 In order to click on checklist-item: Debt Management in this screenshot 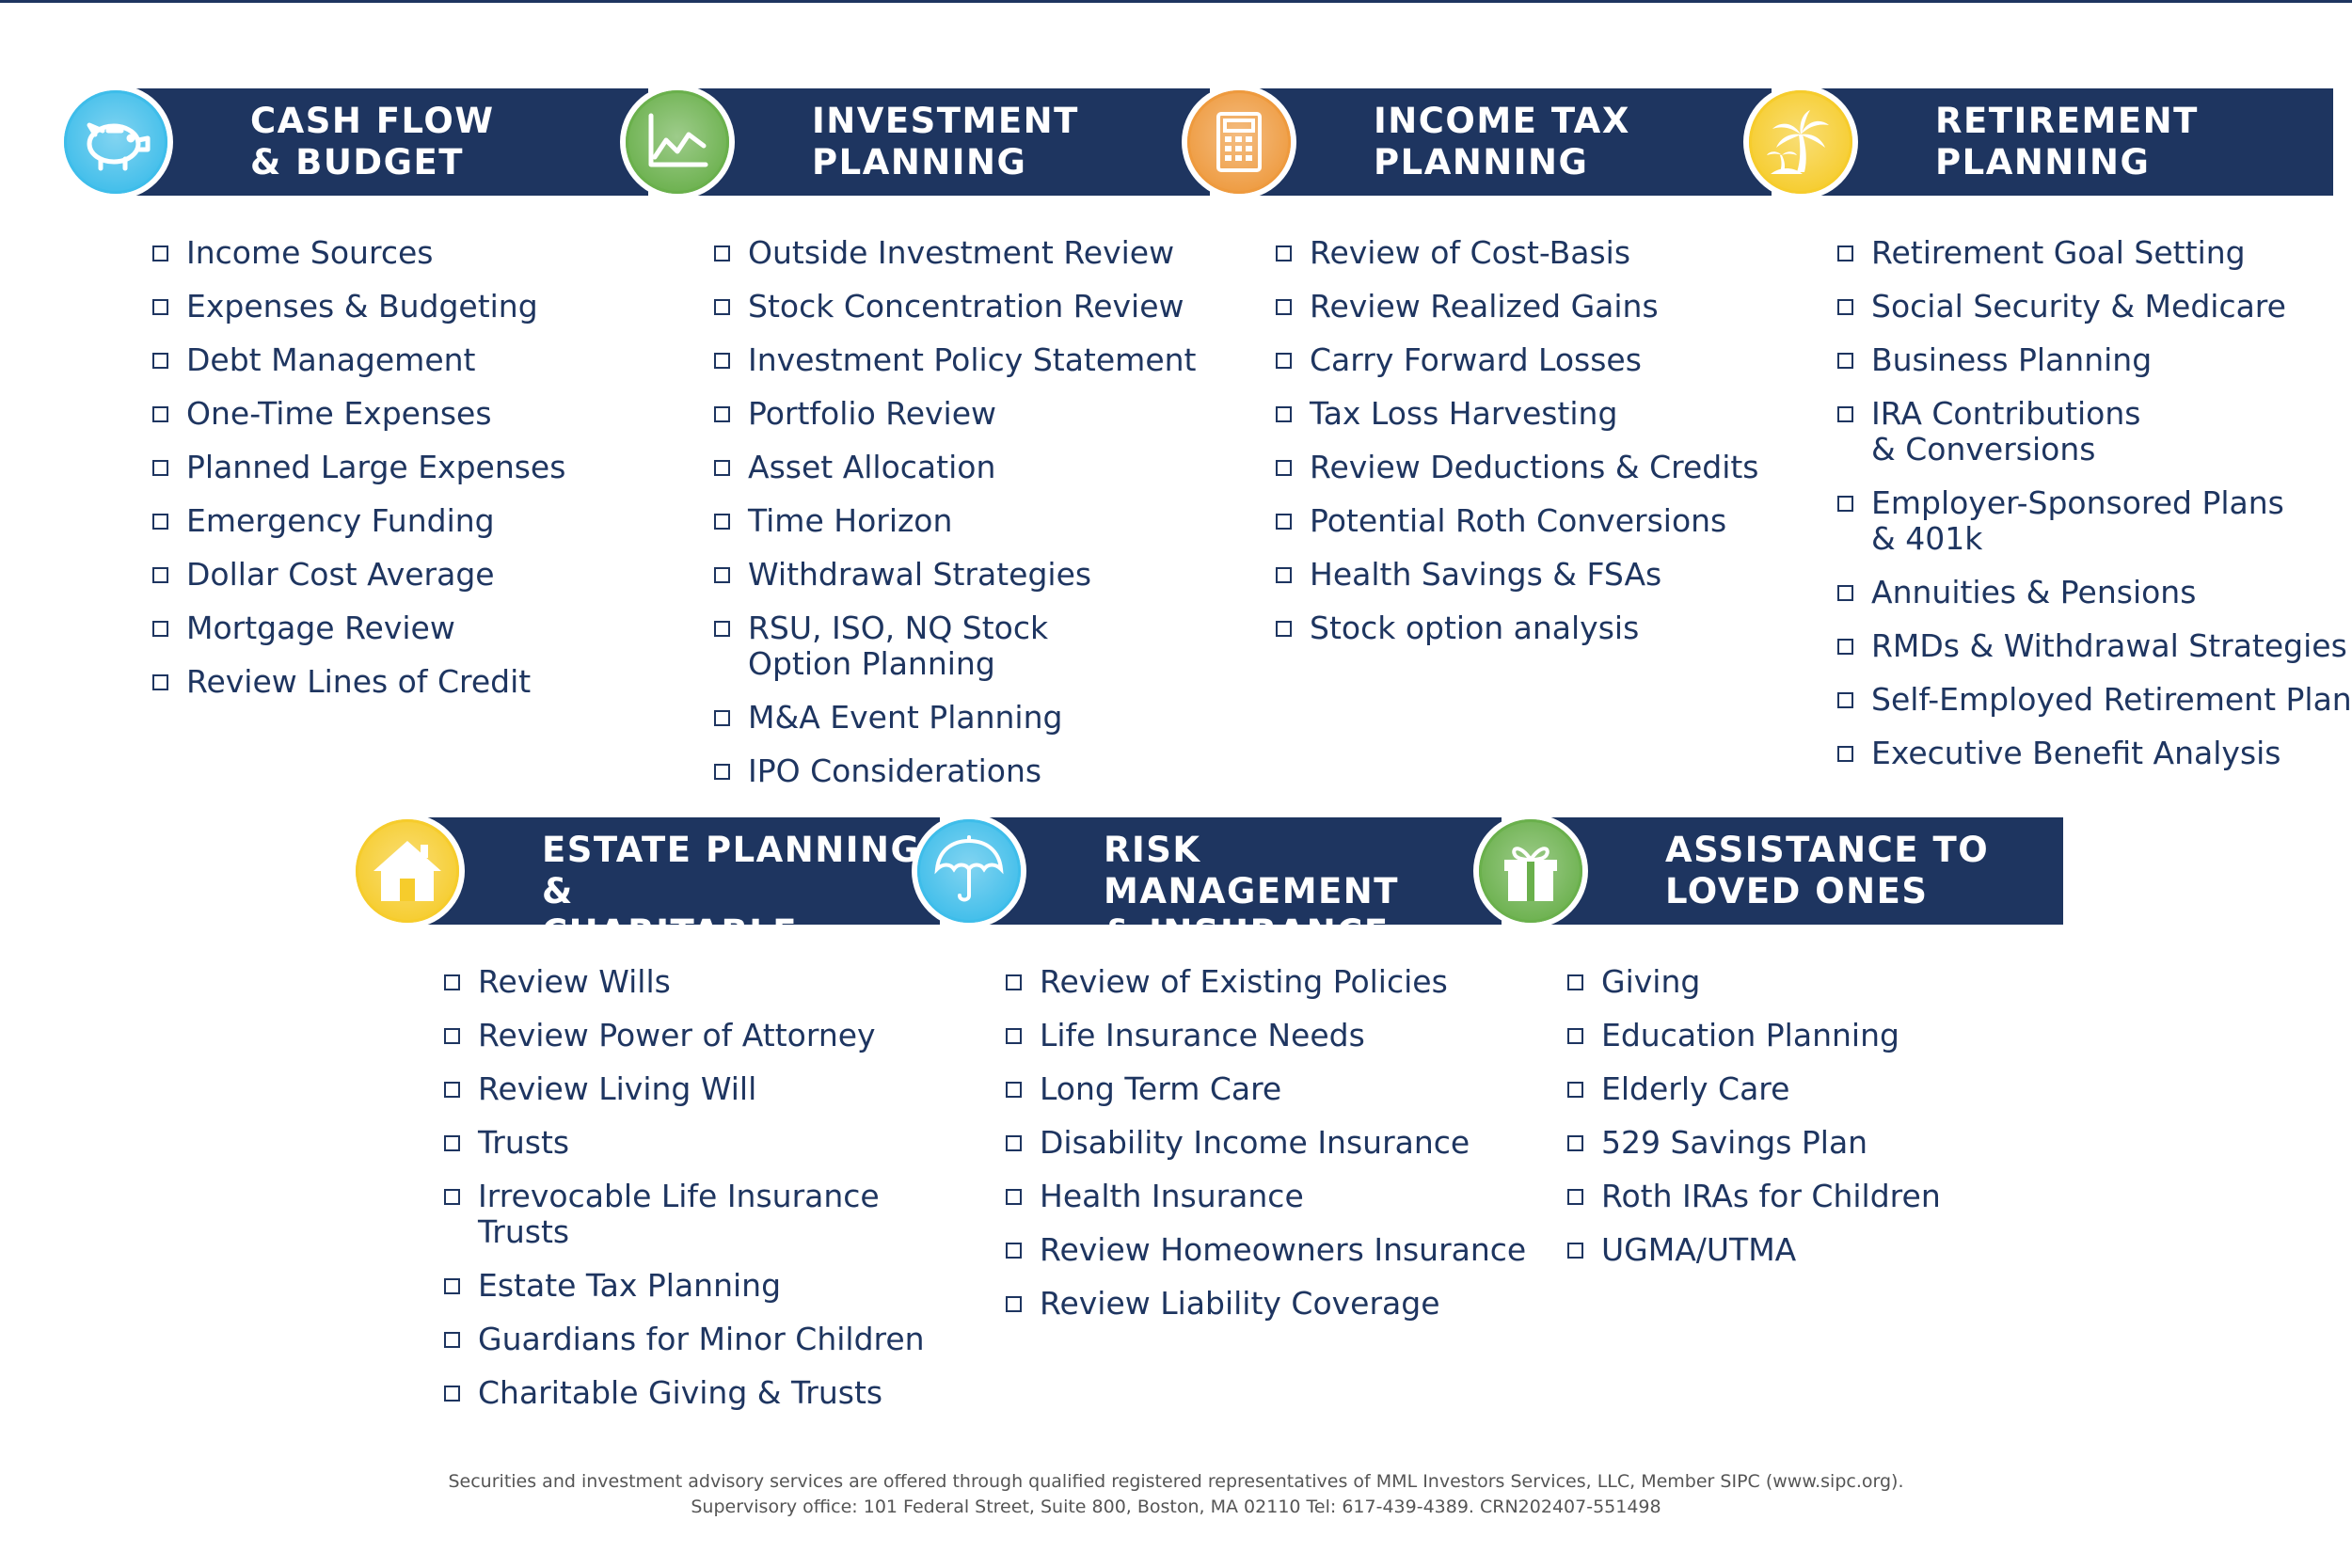, I will do `click(415, 360)`.